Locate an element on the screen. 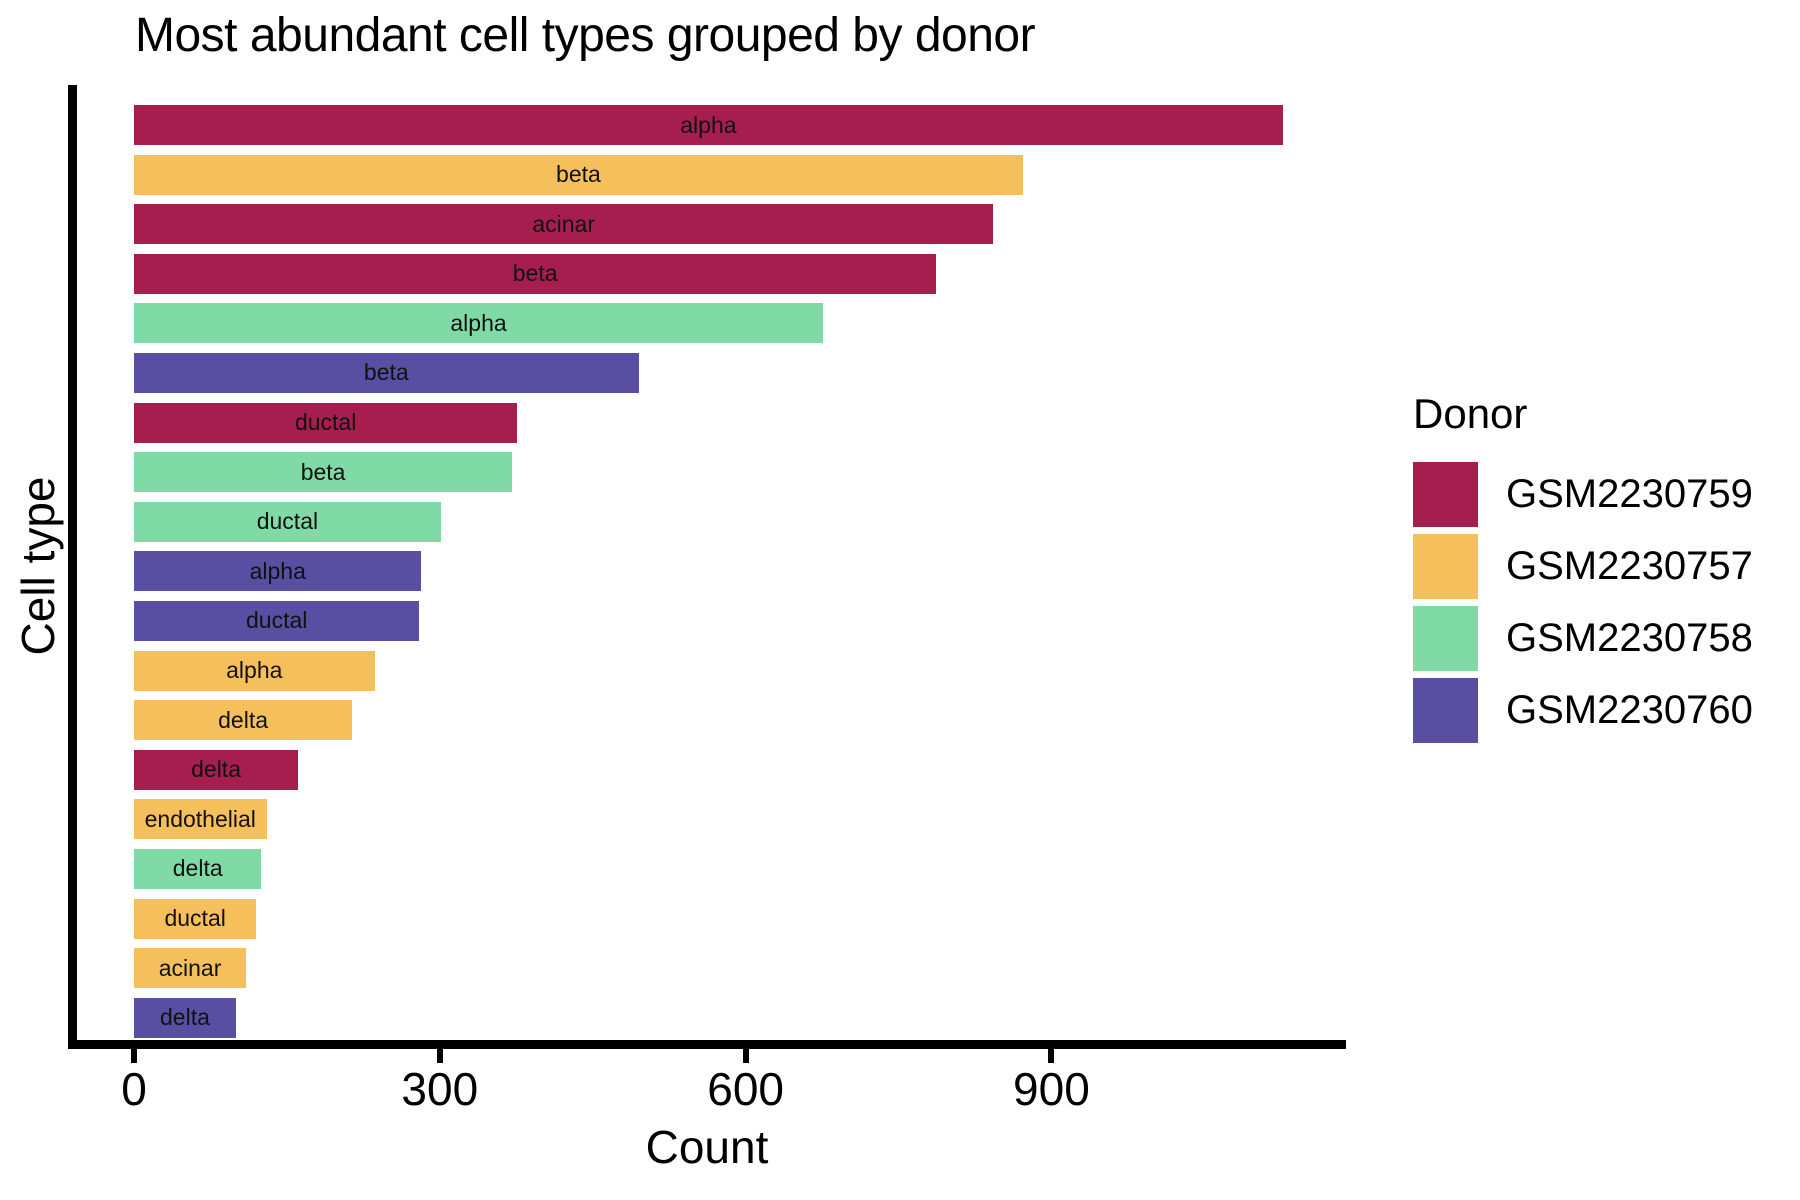  y-axis-spine is located at coordinates (72, 566).